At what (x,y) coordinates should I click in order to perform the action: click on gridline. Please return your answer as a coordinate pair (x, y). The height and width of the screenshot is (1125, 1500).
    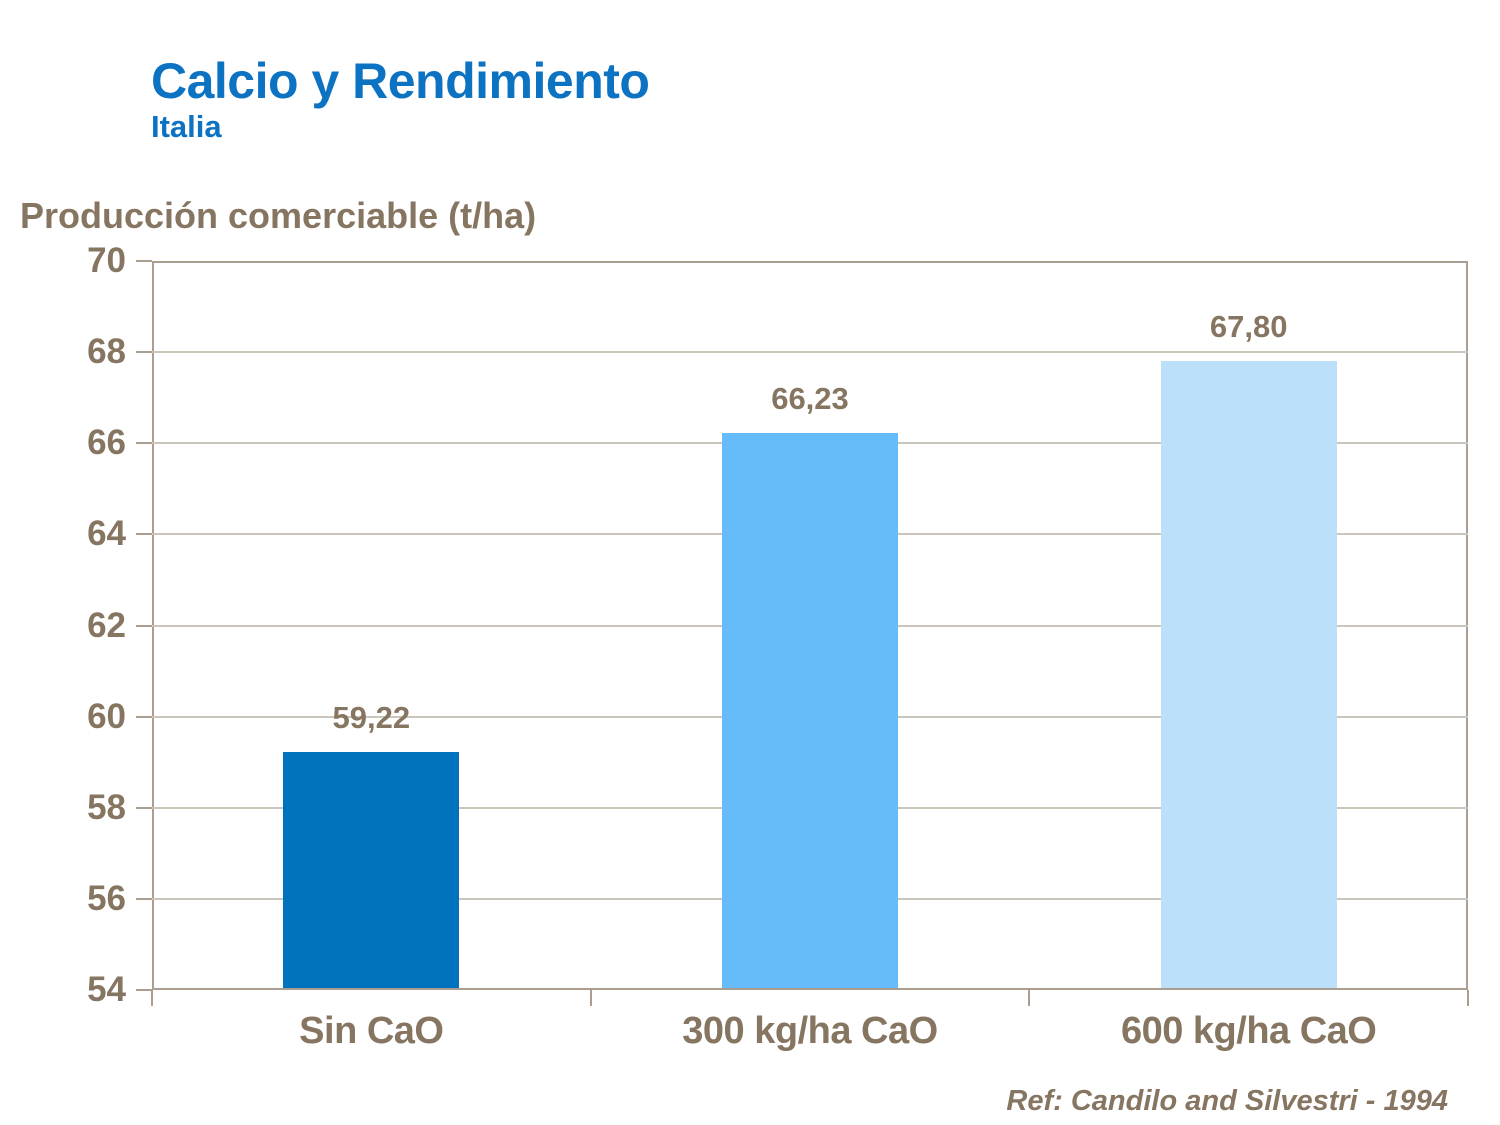
    Looking at the image, I should click on (810, 352).